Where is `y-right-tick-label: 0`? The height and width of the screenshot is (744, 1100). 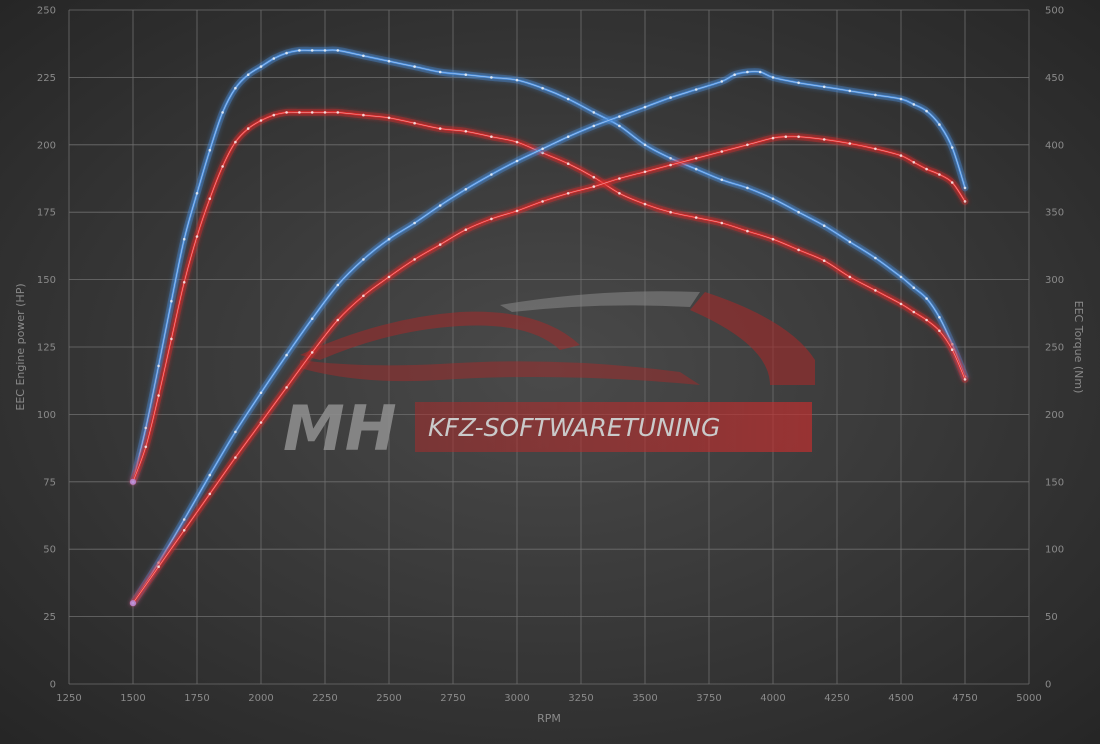
y-right-tick-label: 0 is located at coordinates (1048, 685).